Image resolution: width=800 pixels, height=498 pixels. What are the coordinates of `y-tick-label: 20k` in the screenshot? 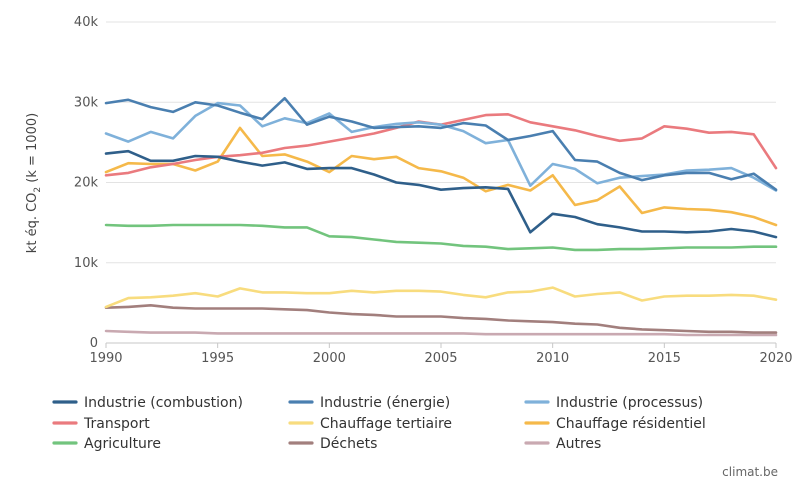 It's located at (86, 183).